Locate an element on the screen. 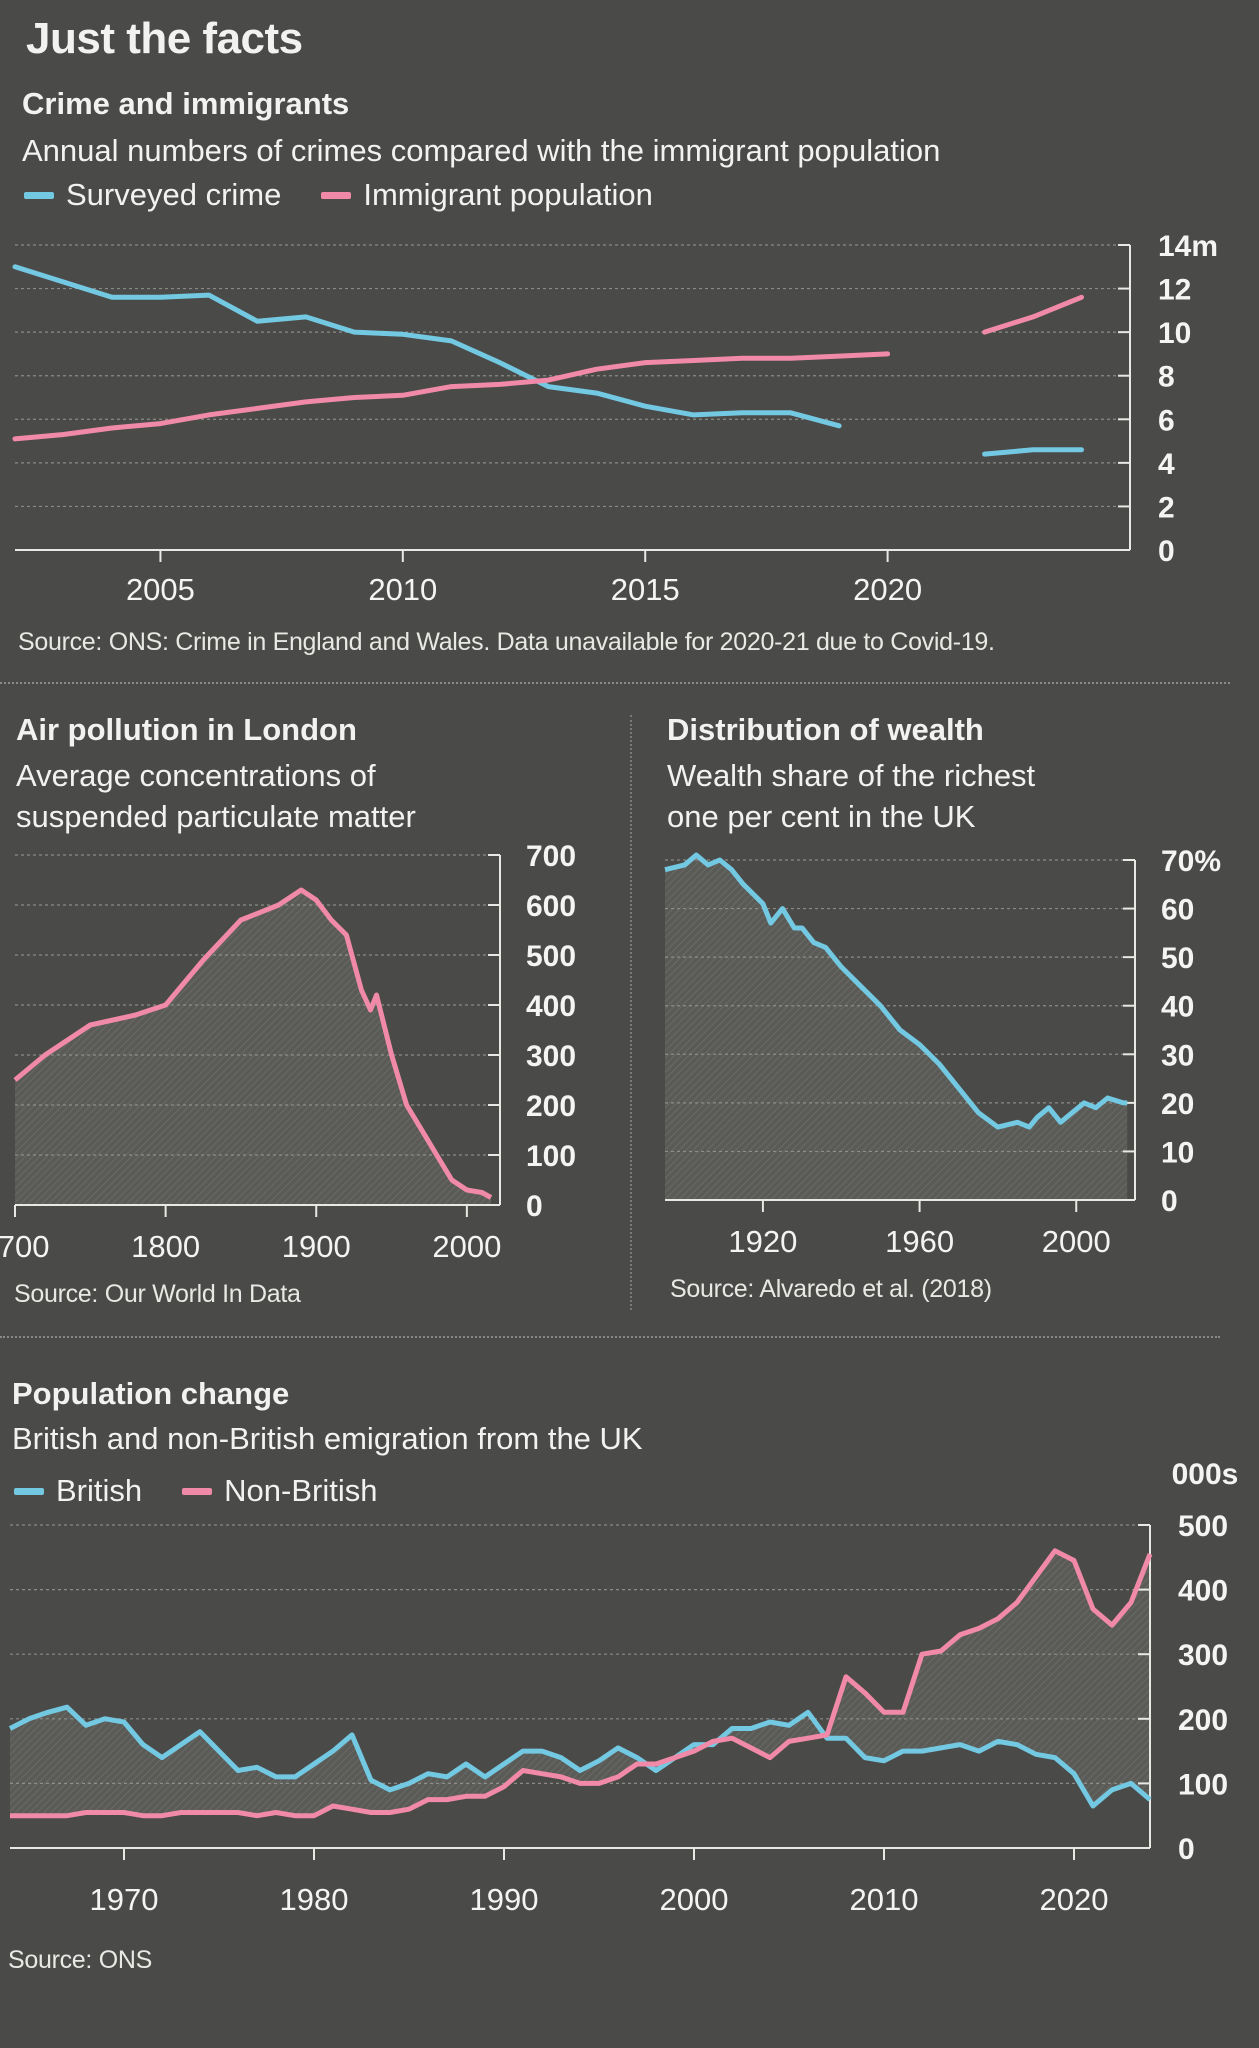 This screenshot has width=1259, height=2048. emigration-legend: British Non-British is located at coordinates (195, 1491).